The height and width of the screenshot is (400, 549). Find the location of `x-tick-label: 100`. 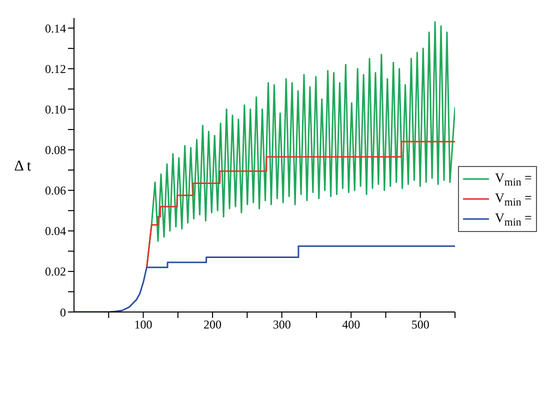

x-tick-label: 100 is located at coordinates (143, 325).